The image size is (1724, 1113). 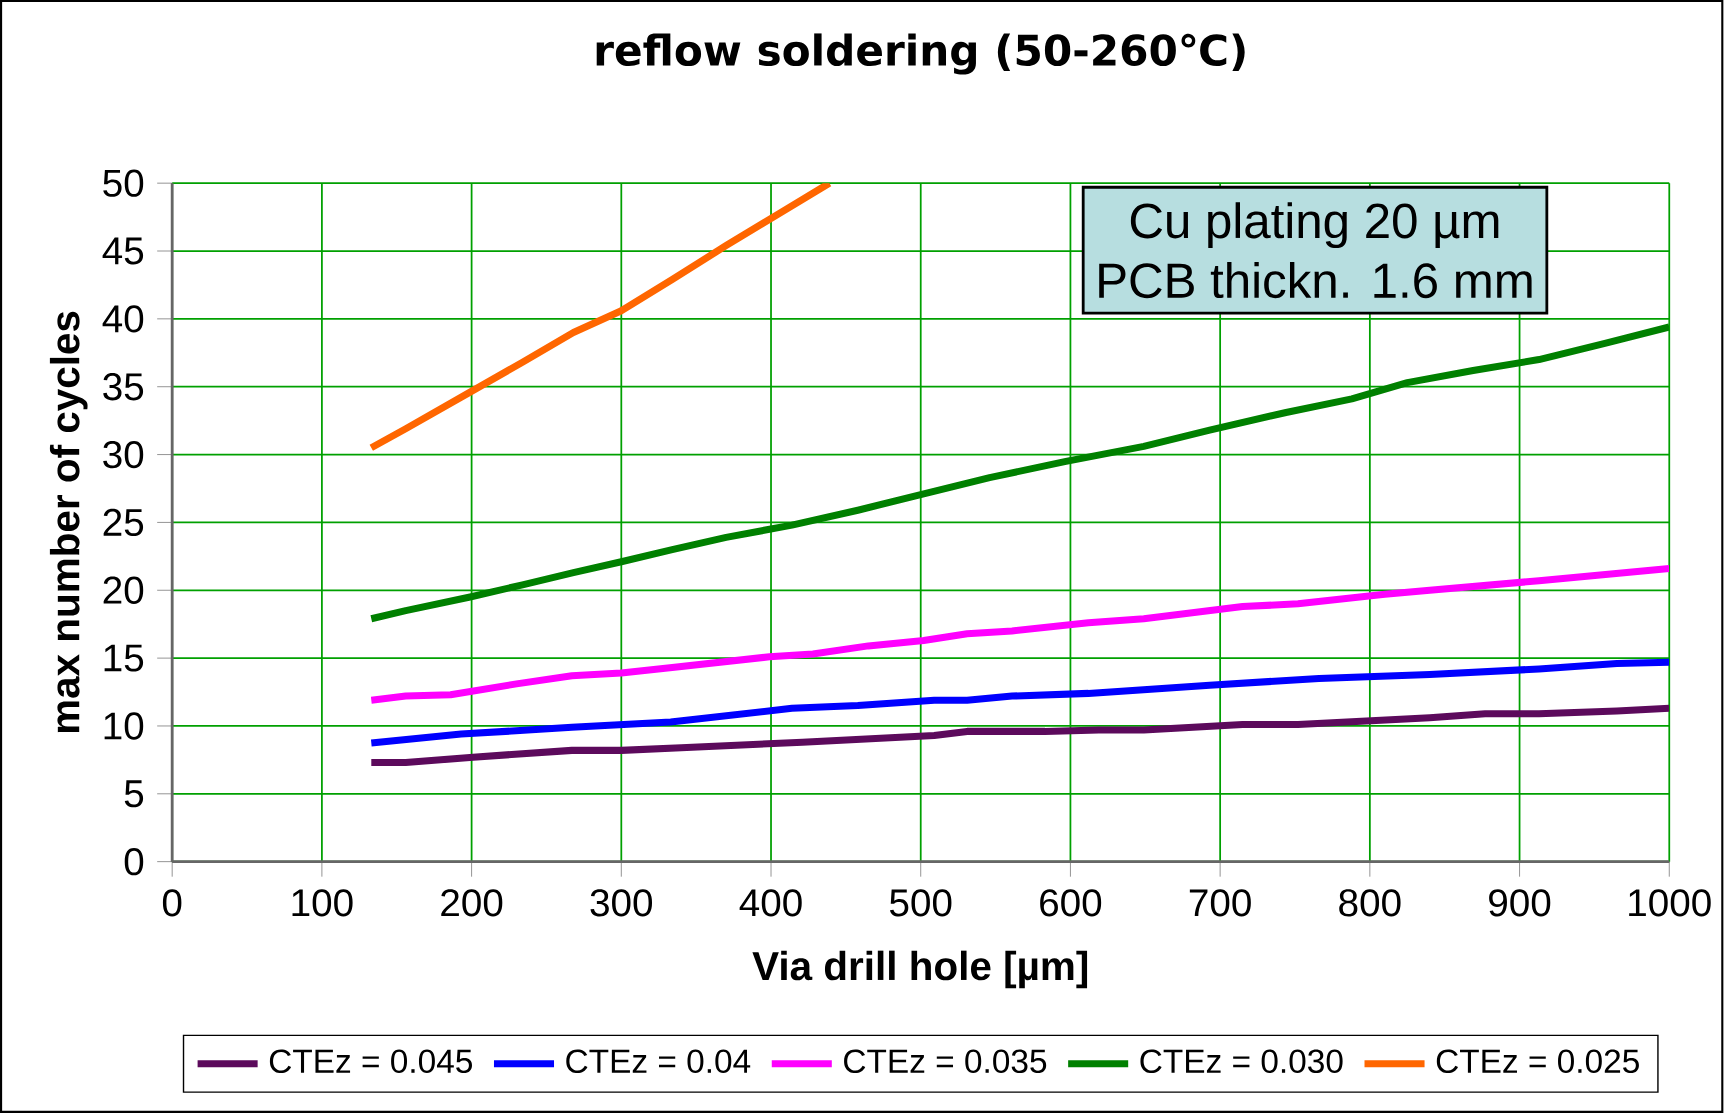 I want to click on legend-label: CTEz = 0.04, so click(x=658, y=1061).